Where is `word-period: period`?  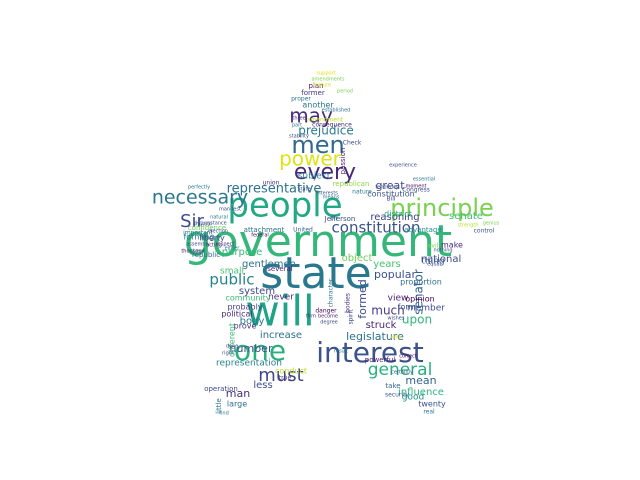
word-period: period is located at coordinates (345, 92).